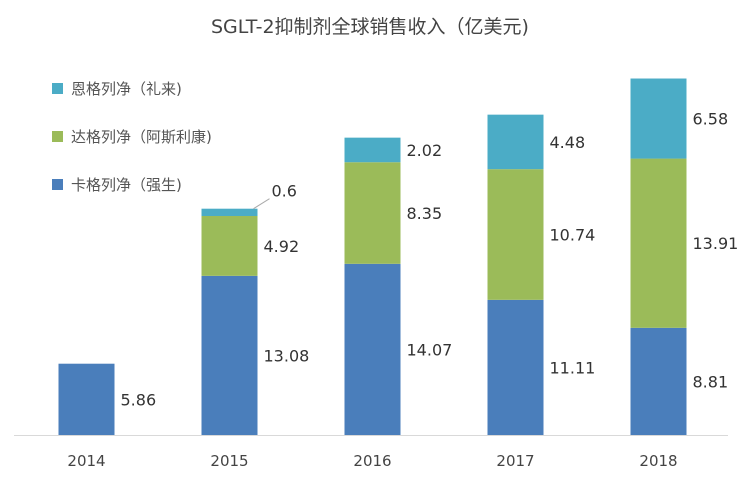 This screenshot has width=740, height=496. What do you see at coordinates (658, 381) in the screenshot?
I see `bar-canagliflozin-2018` at bounding box center [658, 381].